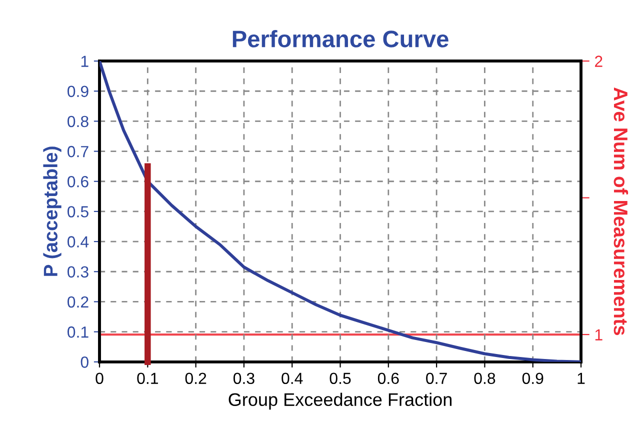 Image resolution: width=642 pixels, height=436 pixels. I want to click on y2-tick-label: 2, so click(598, 61).